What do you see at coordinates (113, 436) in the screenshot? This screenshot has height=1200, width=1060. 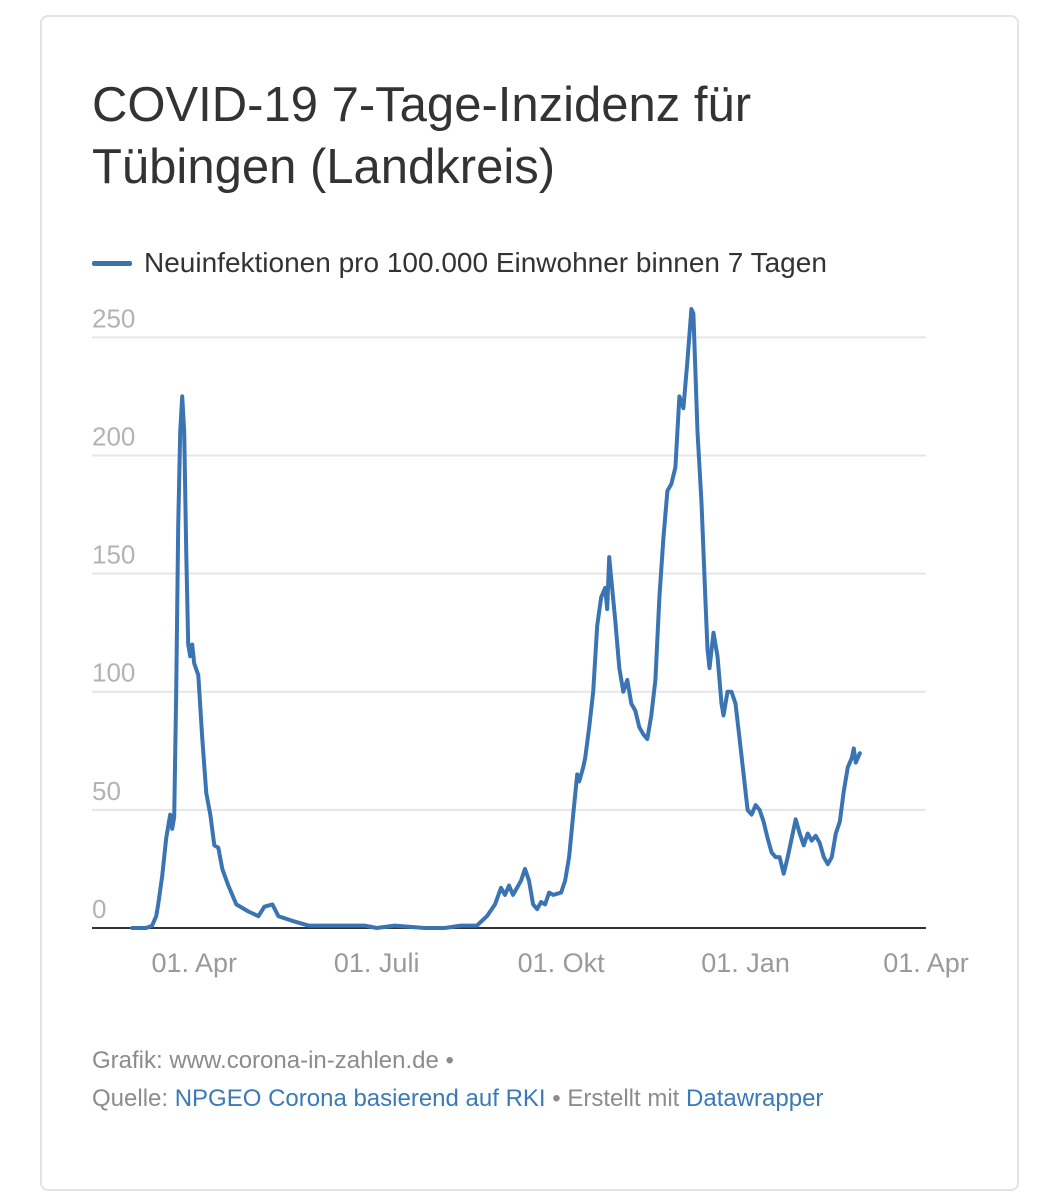 I see `y-tick-label-200: 200` at bounding box center [113, 436].